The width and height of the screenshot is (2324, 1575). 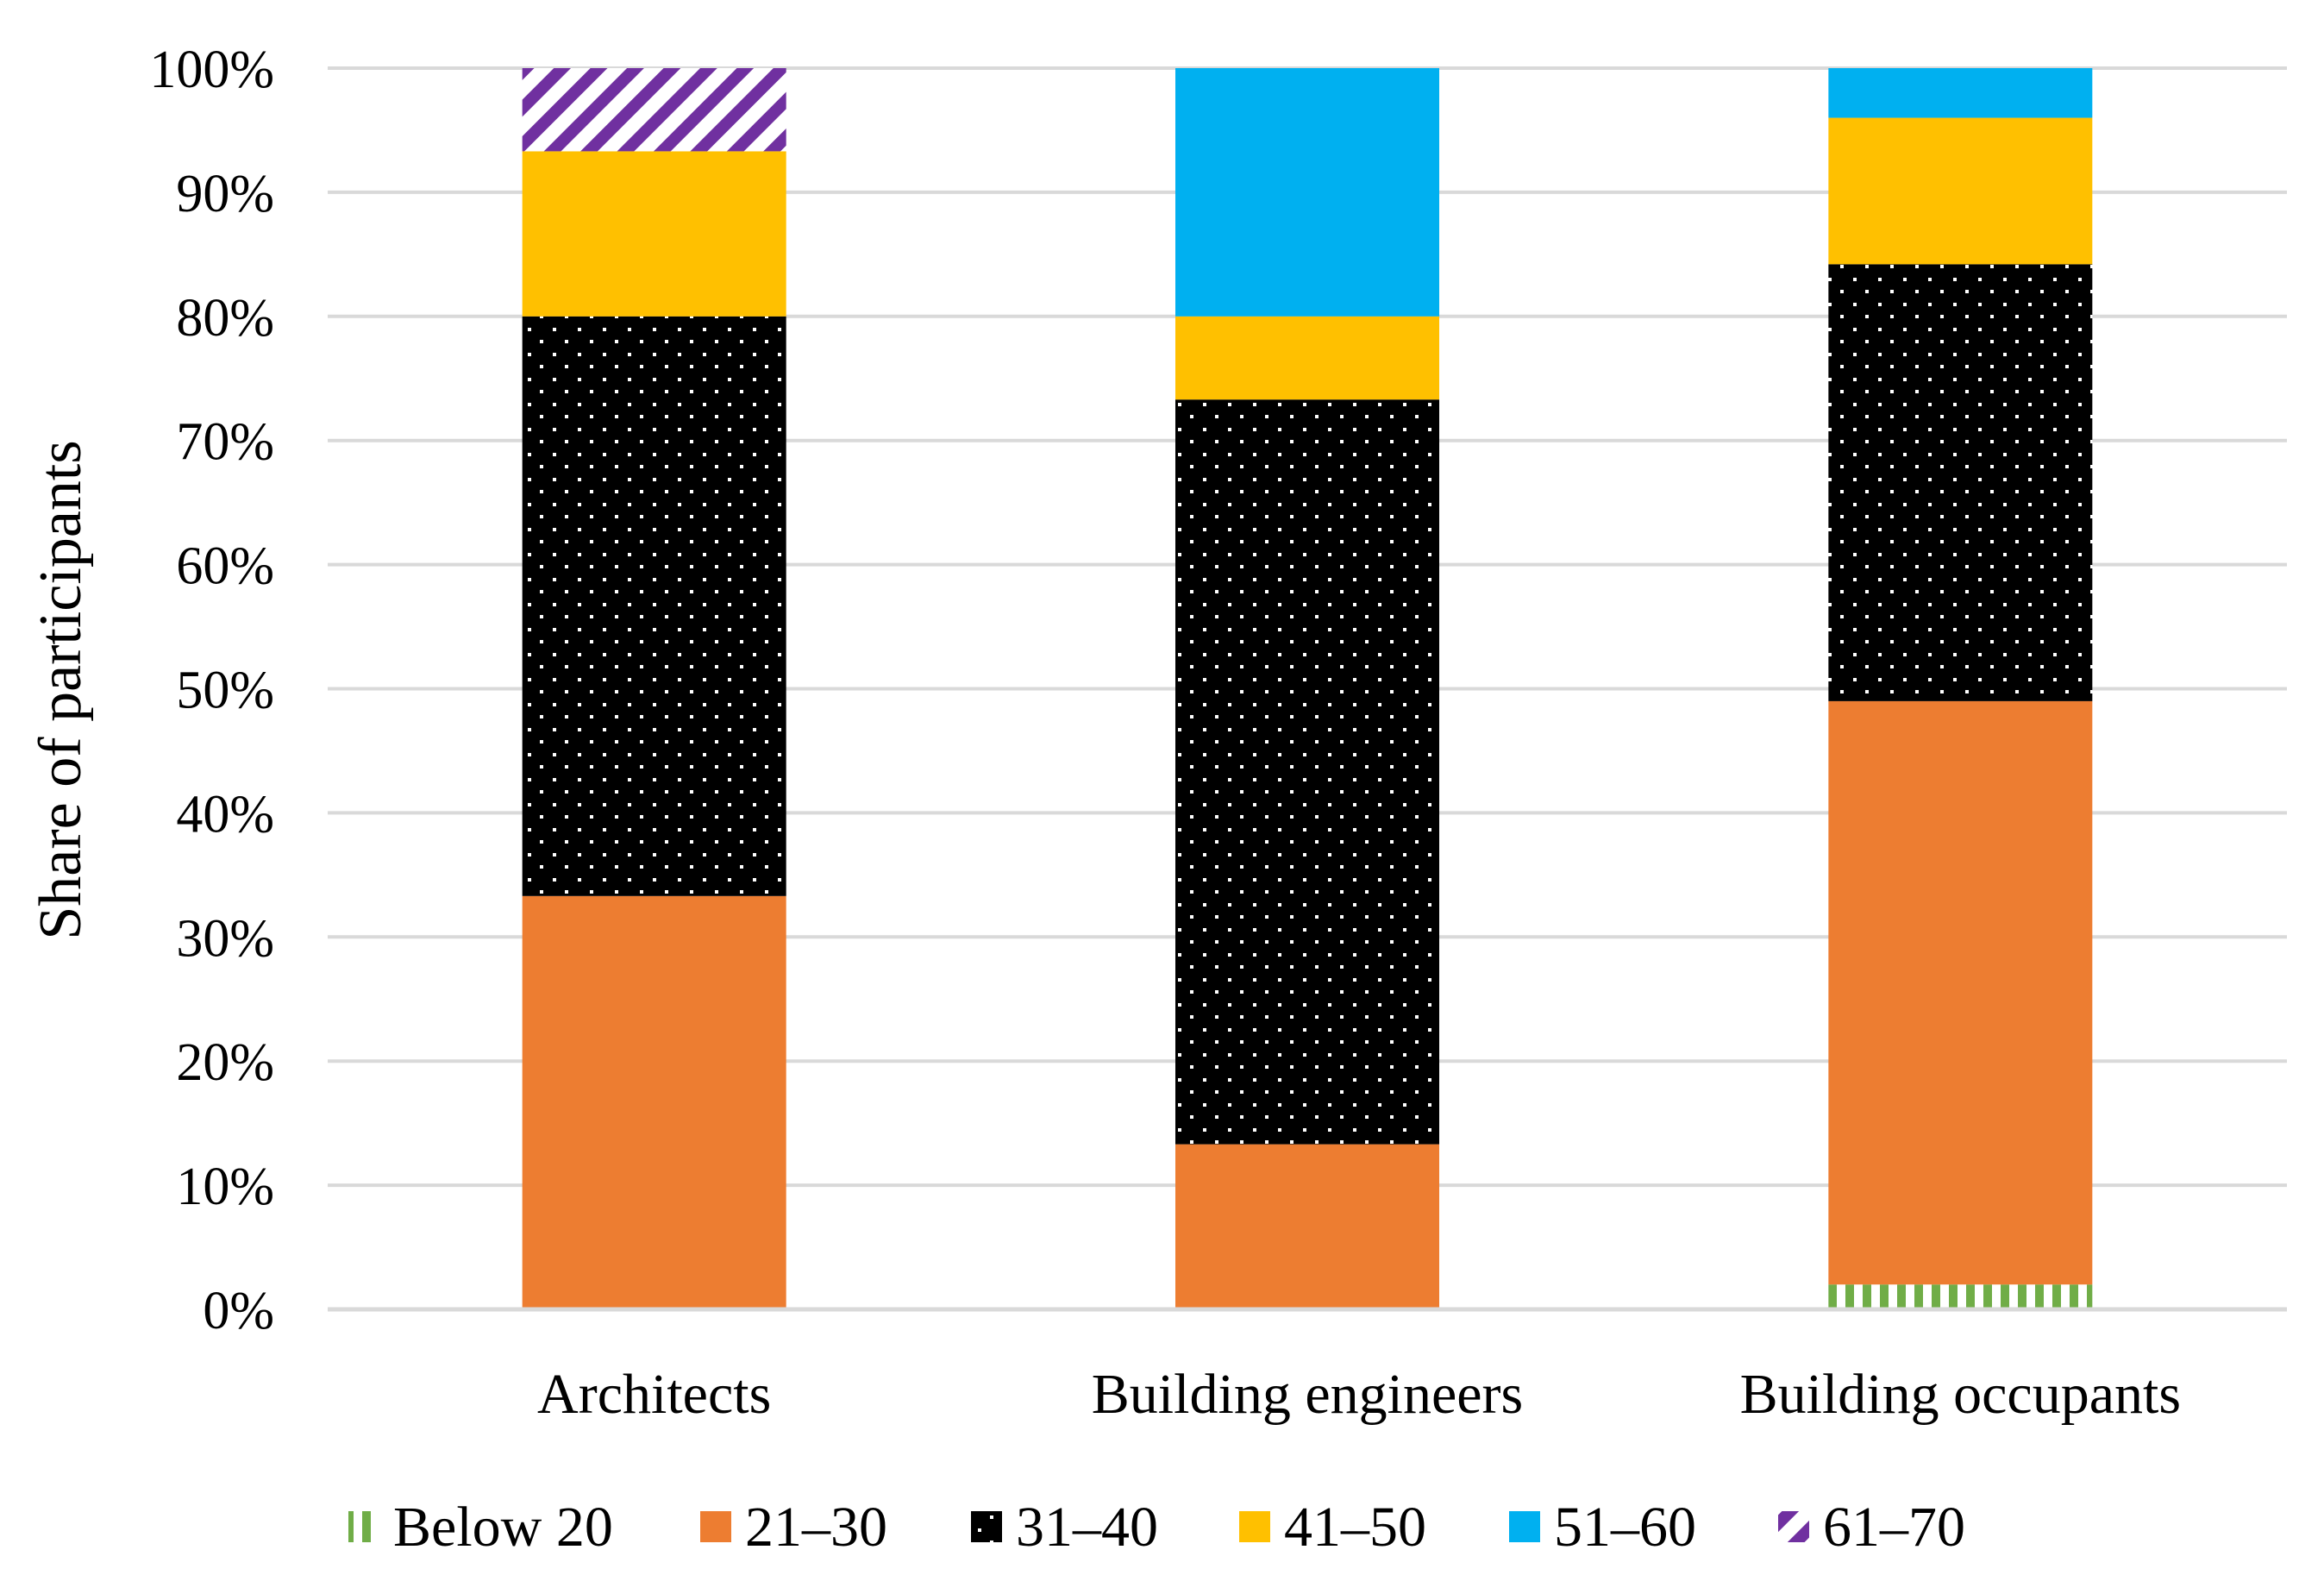 What do you see at coordinates (225, 1187) in the screenshot?
I see `y-tick-label: 10%` at bounding box center [225, 1187].